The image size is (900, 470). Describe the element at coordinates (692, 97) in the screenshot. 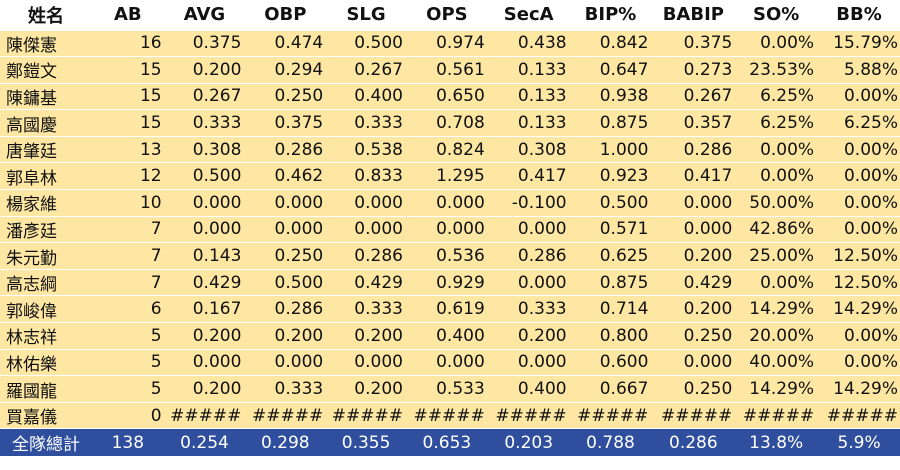

I see `stat-cell-babip: 0.267` at that location.